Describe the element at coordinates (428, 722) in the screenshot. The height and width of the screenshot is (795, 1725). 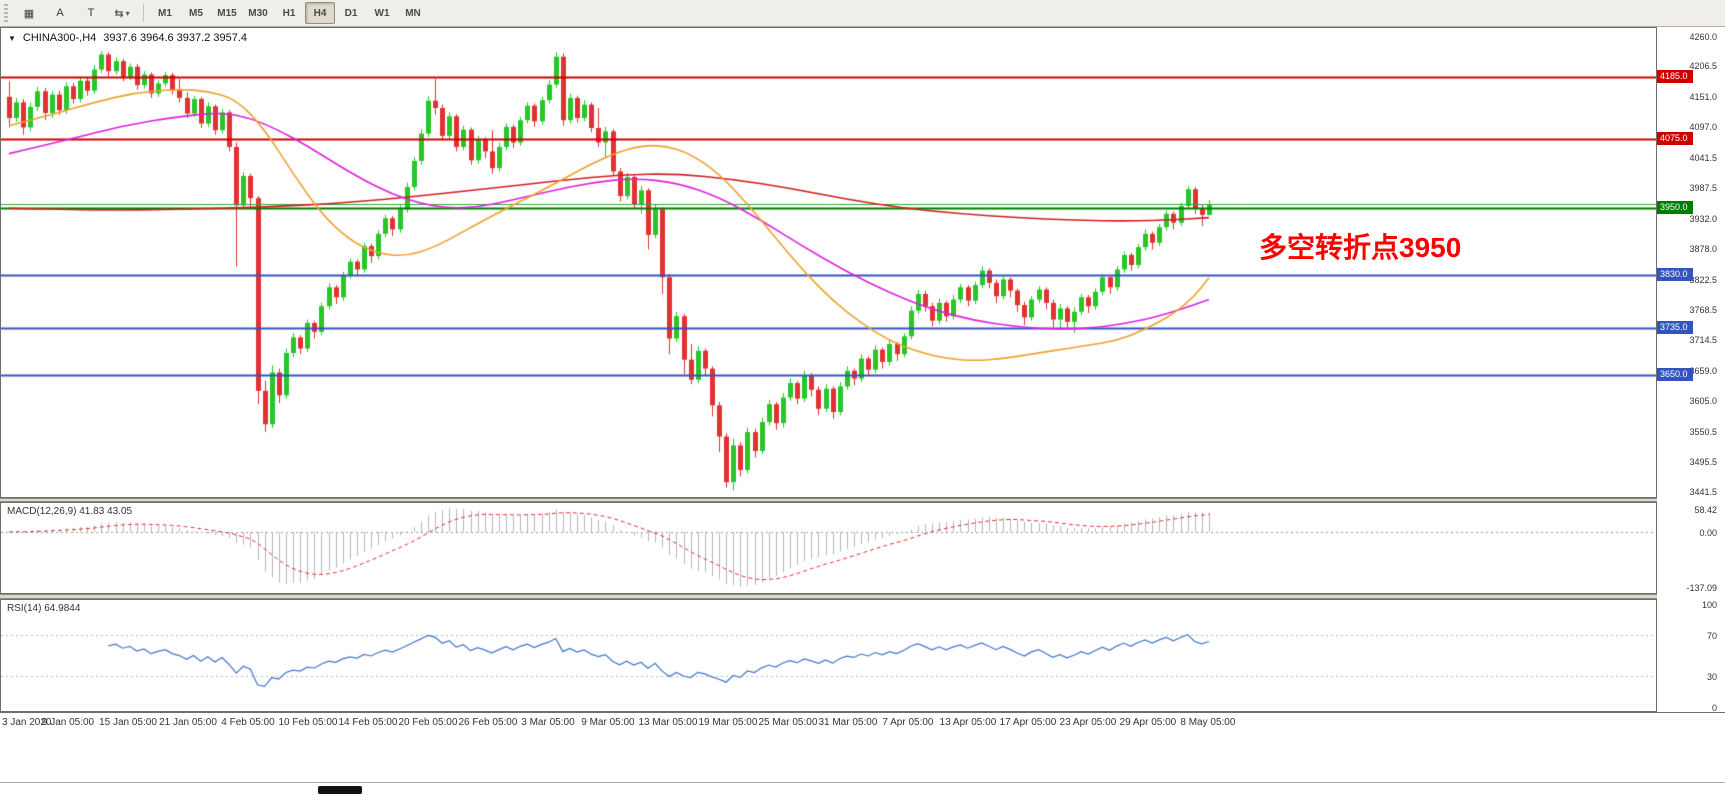
I see `time-axis-label: 20 Feb 05:00` at that location.